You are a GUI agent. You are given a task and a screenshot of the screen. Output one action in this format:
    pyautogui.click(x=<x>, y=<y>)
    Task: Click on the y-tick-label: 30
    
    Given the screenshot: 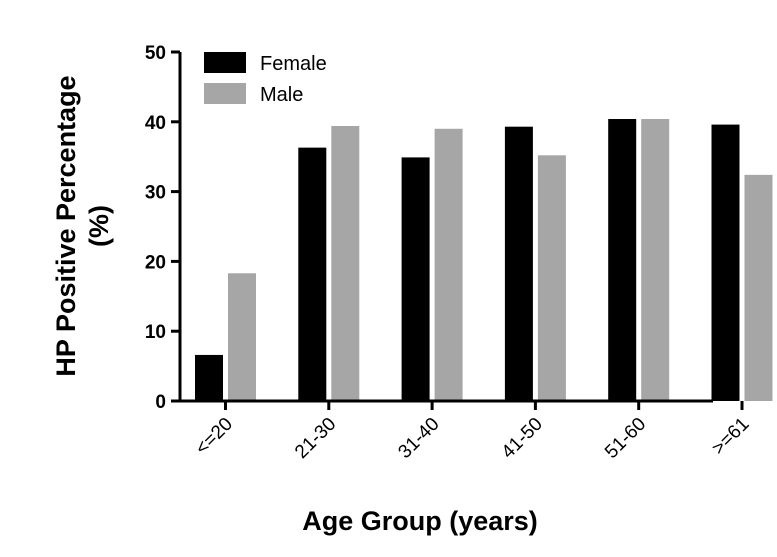 What is the action you would take?
    pyautogui.click(x=155, y=193)
    